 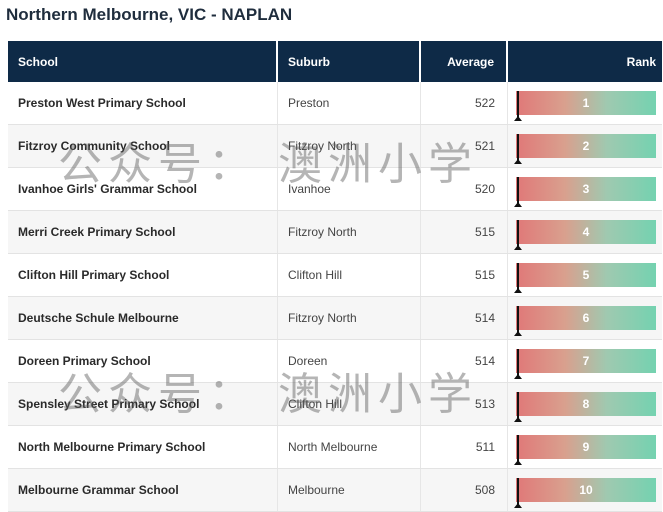 I want to click on rank-bar: 3, so click(x=585, y=192).